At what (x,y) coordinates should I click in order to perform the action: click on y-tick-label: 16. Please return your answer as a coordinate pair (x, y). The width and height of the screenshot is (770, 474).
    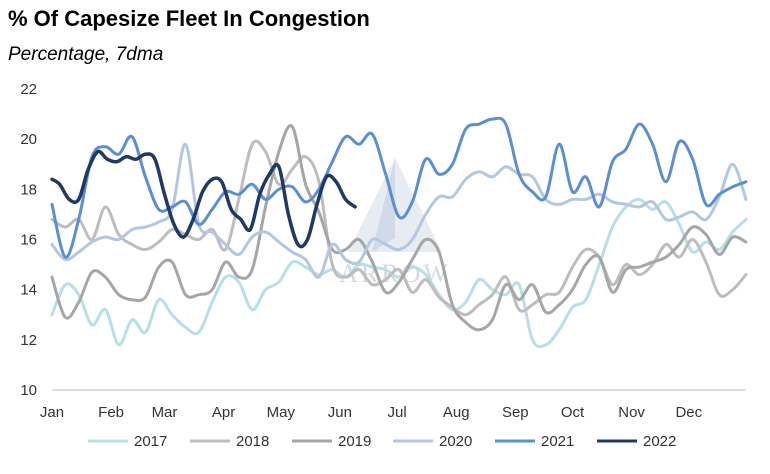
    Looking at the image, I should click on (28, 240).